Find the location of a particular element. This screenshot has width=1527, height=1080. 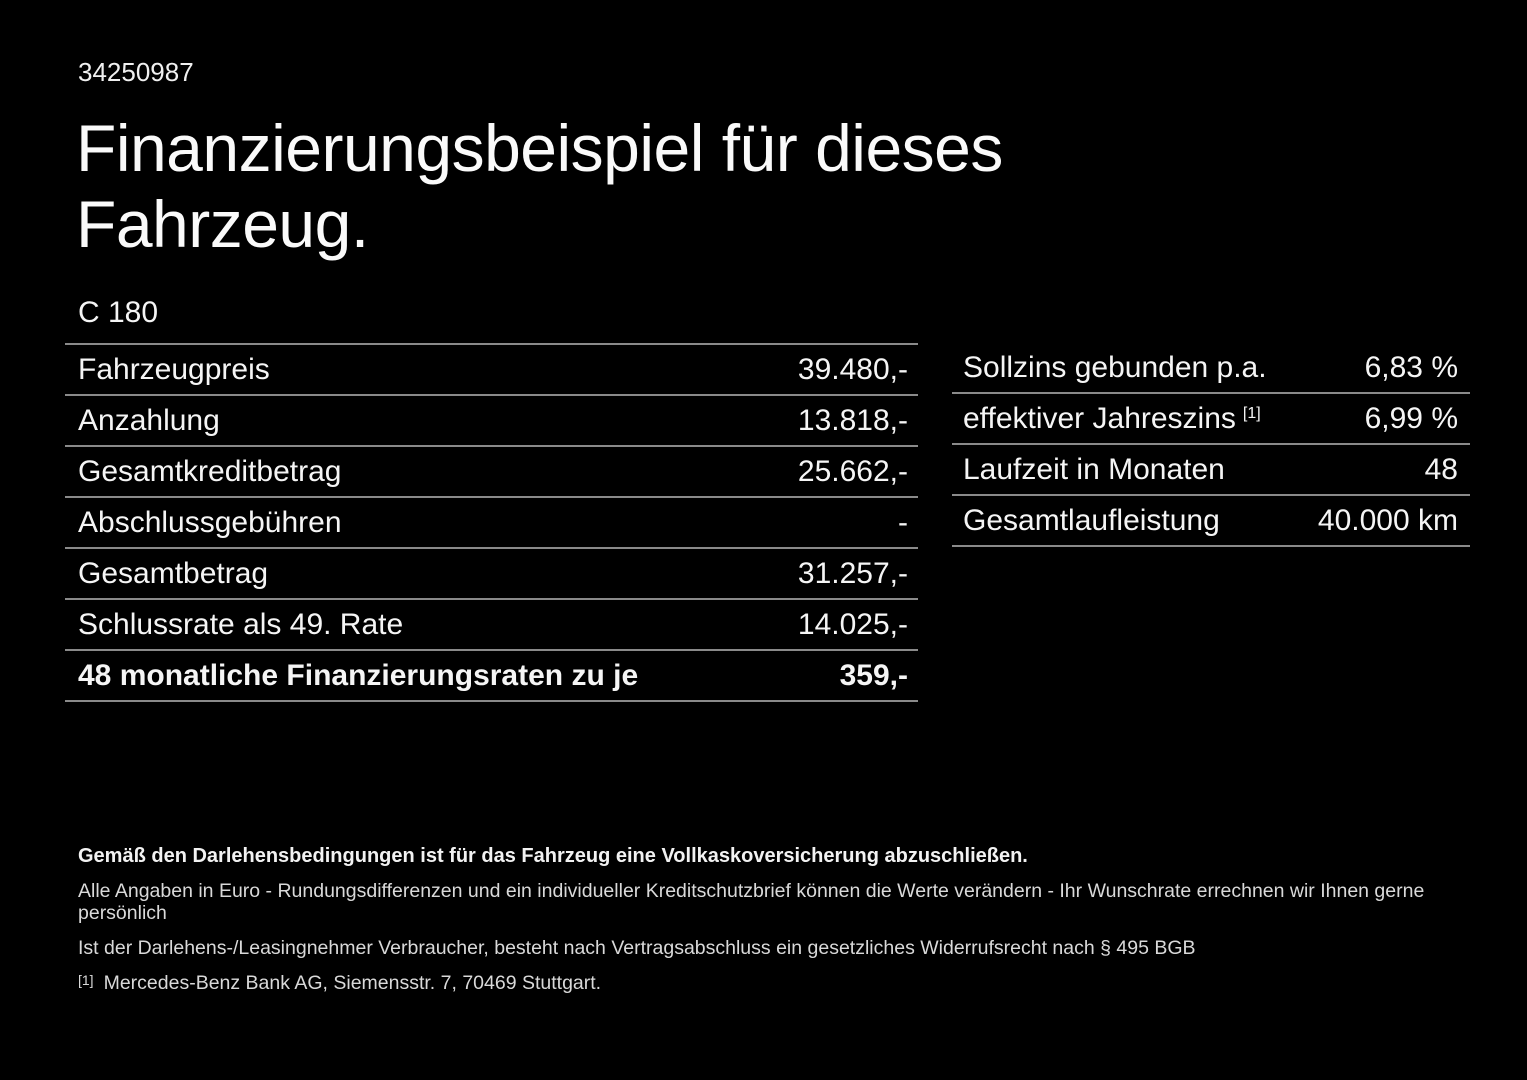

row-value: 40.000 km is located at coordinates (1387, 520).